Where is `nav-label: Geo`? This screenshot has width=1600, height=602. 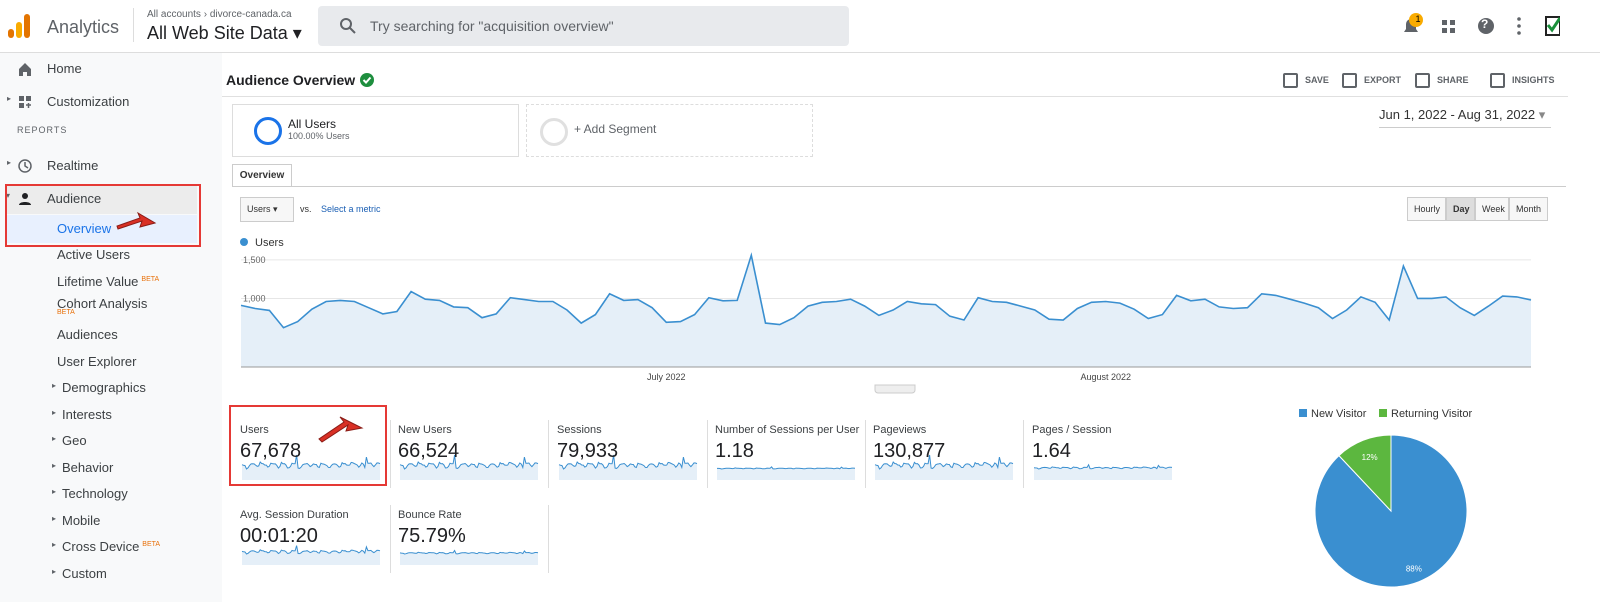 nav-label: Geo is located at coordinates (74, 440).